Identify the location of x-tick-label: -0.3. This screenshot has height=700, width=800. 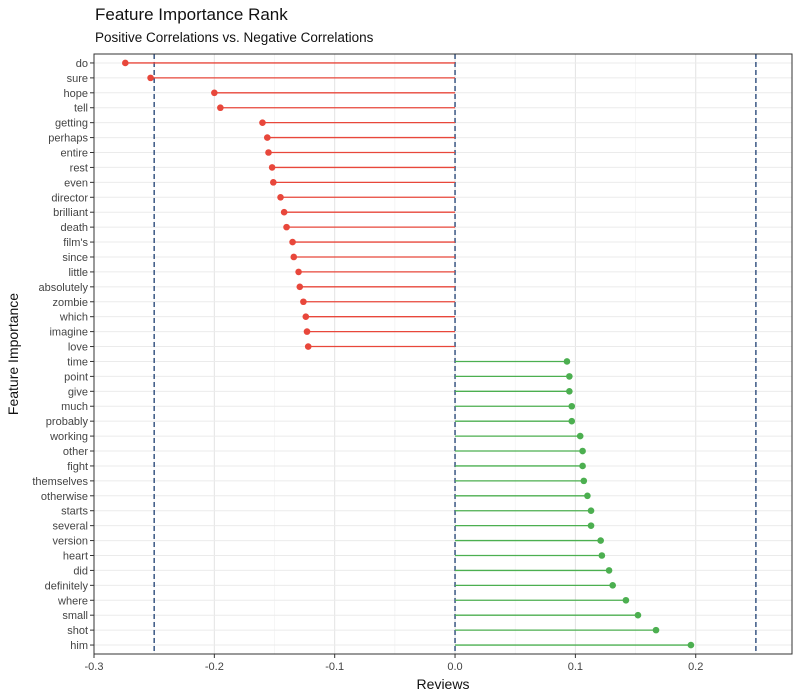
(94, 667).